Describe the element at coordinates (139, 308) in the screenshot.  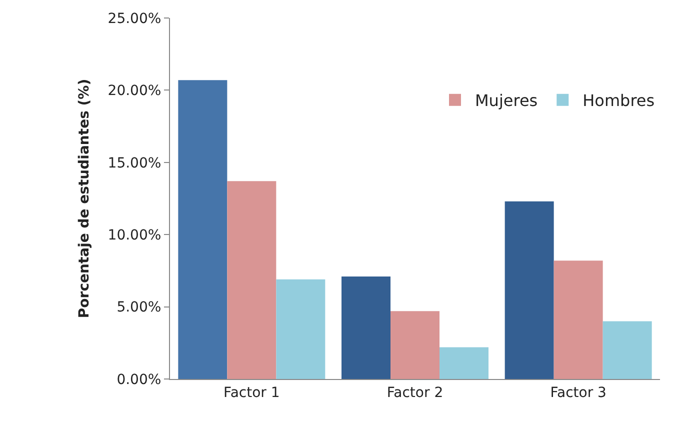
I see `y-tick-label: 5.00%` at that location.